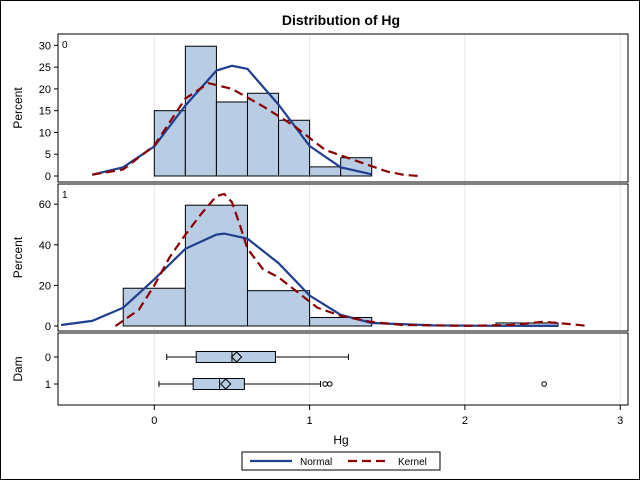 The height and width of the screenshot is (480, 640). What do you see at coordinates (45, 112) in the screenshot?
I see `y-tick-label: 15` at bounding box center [45, 112].